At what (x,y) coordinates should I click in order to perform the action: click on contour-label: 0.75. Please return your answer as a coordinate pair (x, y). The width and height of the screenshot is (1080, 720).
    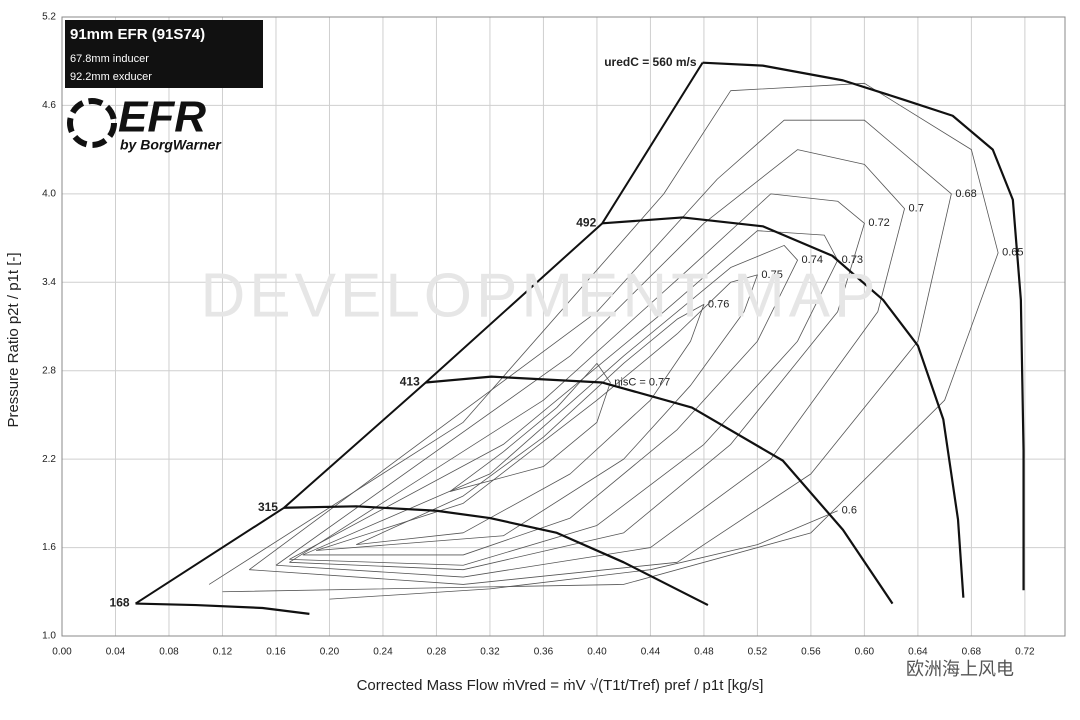
    Looking at the image, I should click on (771, 275).